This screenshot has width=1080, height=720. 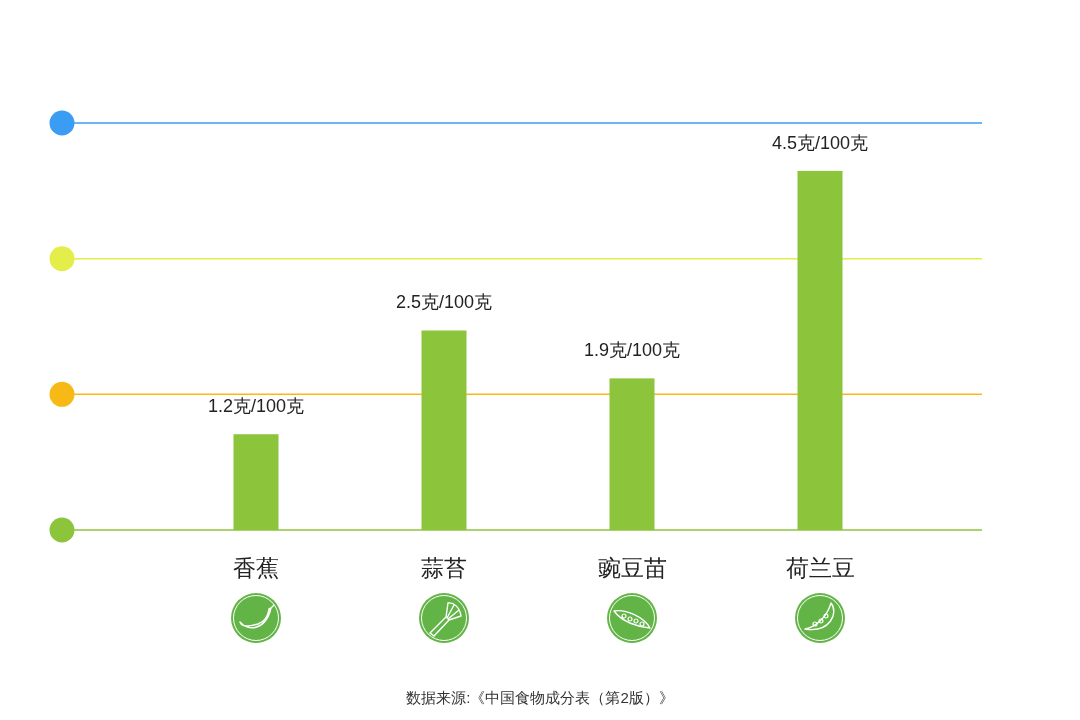 What do you see at coordinates (444, 302) in the screenshot?
I see `data-label: 2.5克/100克` at bounding box center [444, 302].